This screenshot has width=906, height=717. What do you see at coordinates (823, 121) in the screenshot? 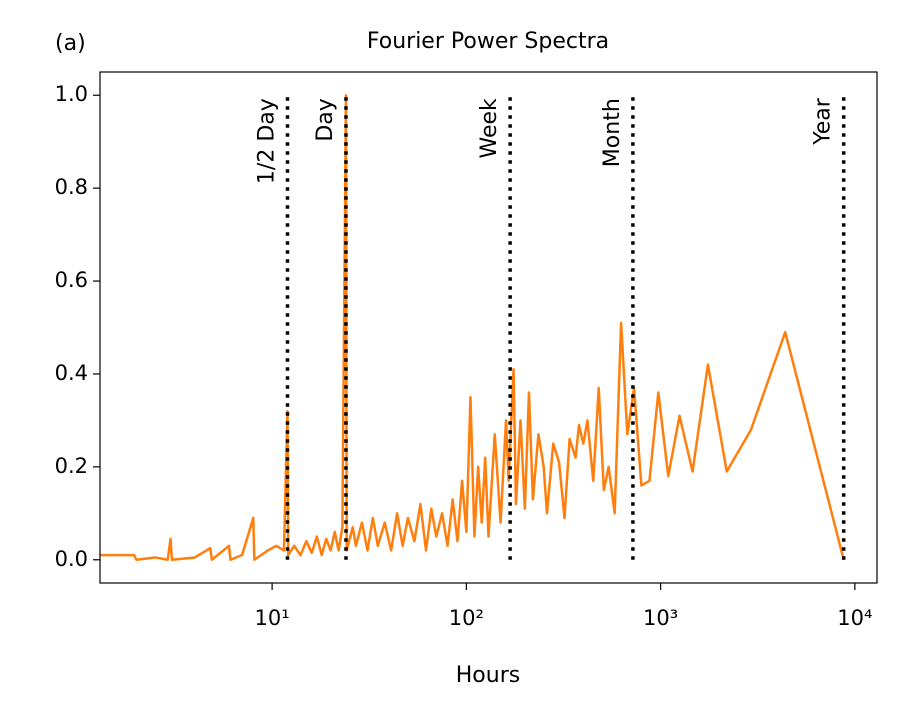
I see `reference-label: Year` at bounding box center [823, 121].